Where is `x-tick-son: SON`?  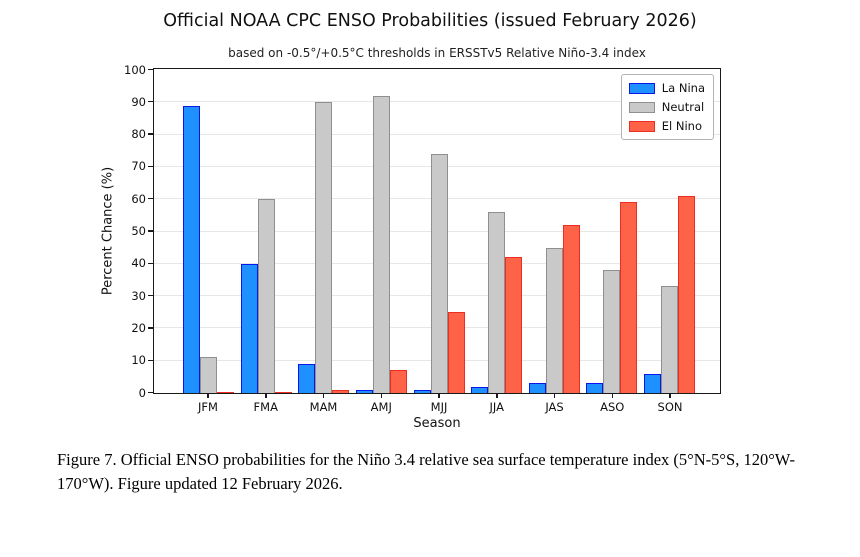
x-tick-son: SON is located at coordinates (670, 404).